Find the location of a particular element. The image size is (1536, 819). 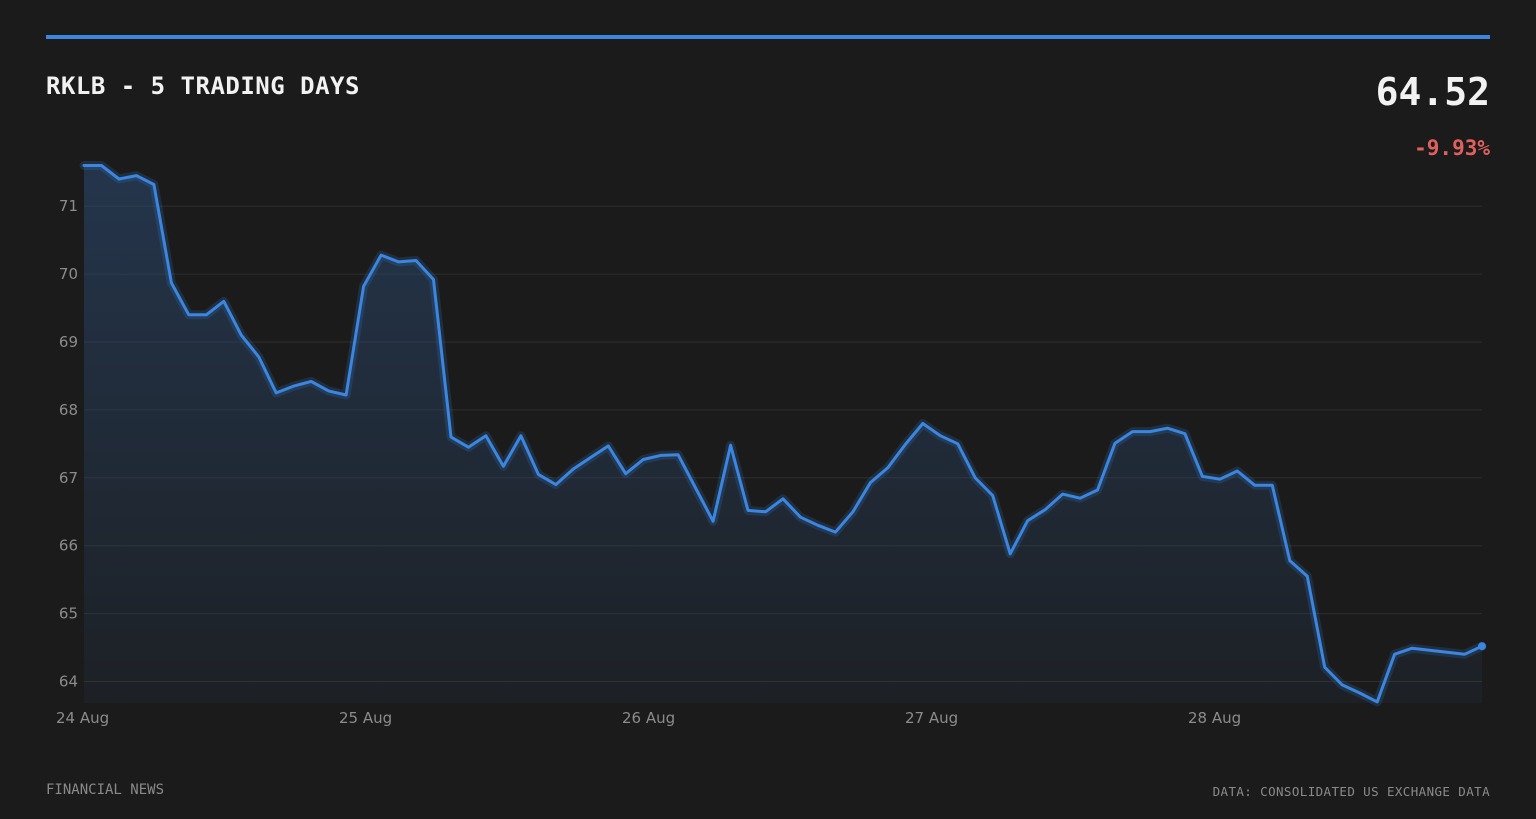

x-tick-label: 27 Aug is located at coordinates (931, 718).